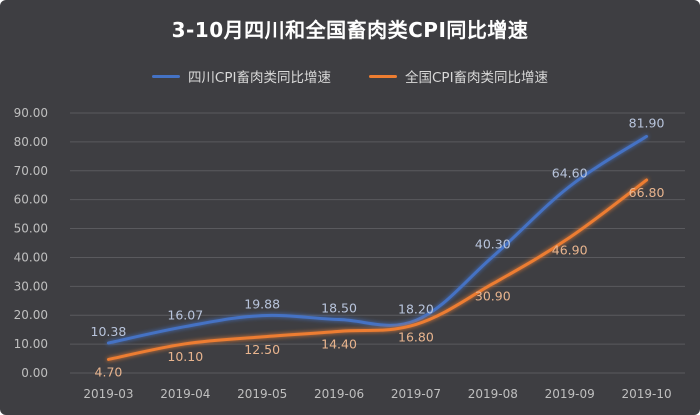  Describe the element at coordinates (109, 331) in the screenshot. I see `data-label-sichuan: 10.38` at that location.